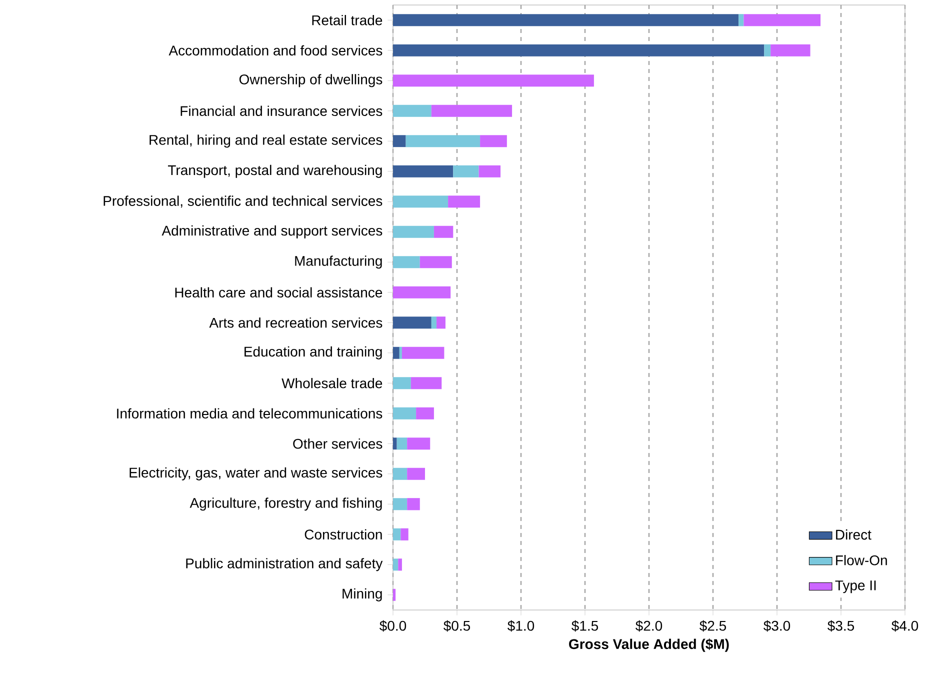 The height and width of the screenshot is (673, 926). What do you see at coordinates (347, 20) in the screenshot?
I see `y-tick-label: Retail trade` at bounding box center [347, 20].